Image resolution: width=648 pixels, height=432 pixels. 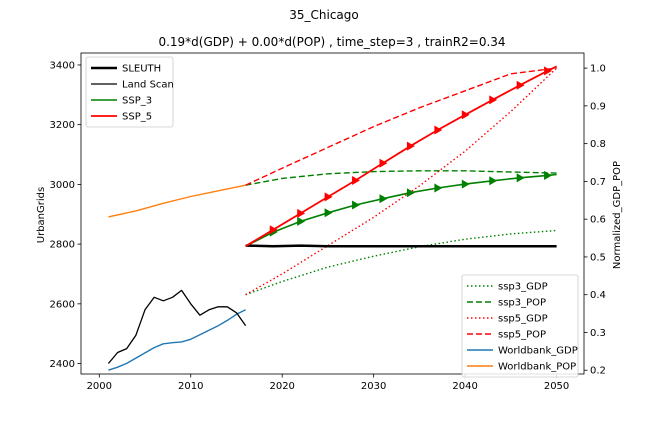 What do you see at coordinates (598, 257) in the screenshot?
I see `y-right-tick-label: 0.5` at bounding box center [598, 257].